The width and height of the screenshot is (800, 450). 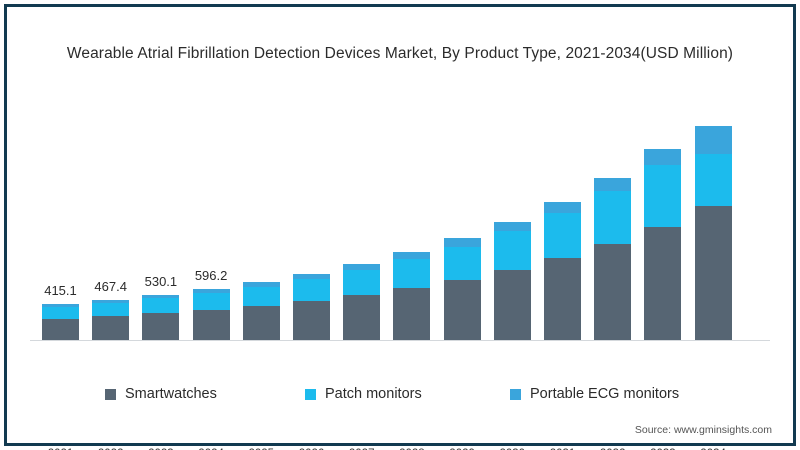 I want to click on bar-value-label: 596.2, so click(x=211, y=275).